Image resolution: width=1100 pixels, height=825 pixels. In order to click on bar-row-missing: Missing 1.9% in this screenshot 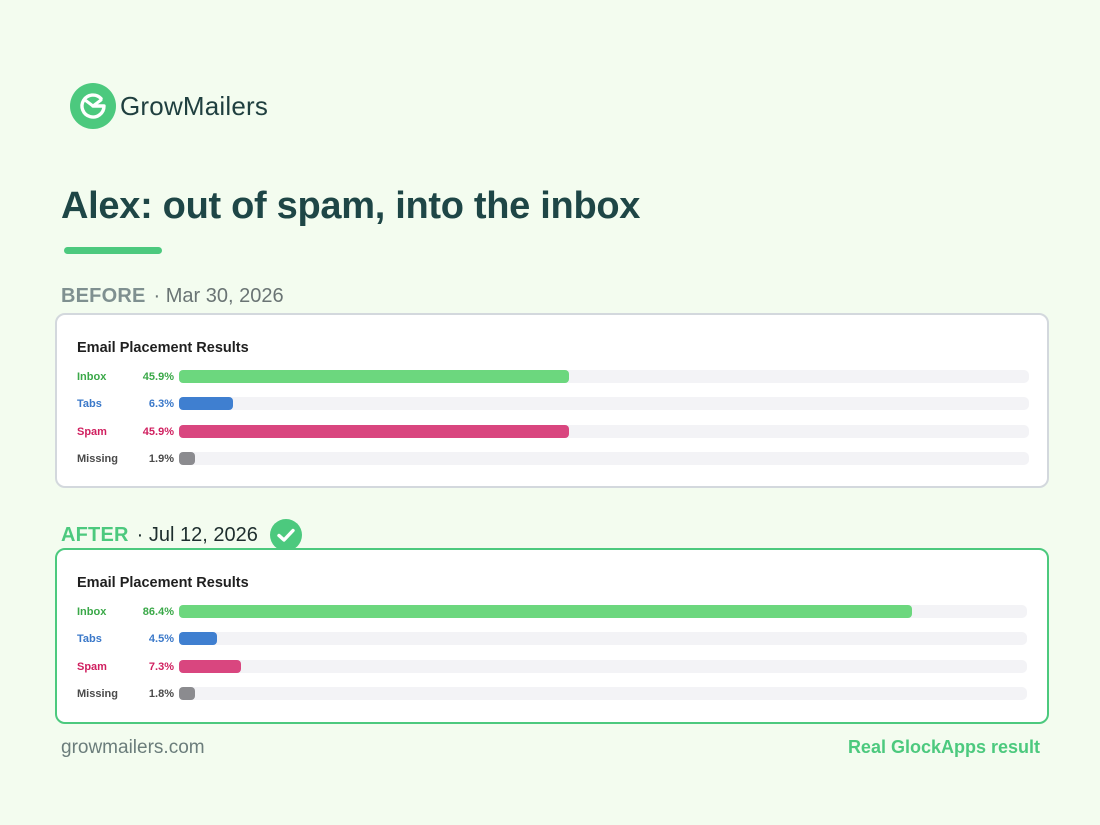, I will do `click(552, 459)`.